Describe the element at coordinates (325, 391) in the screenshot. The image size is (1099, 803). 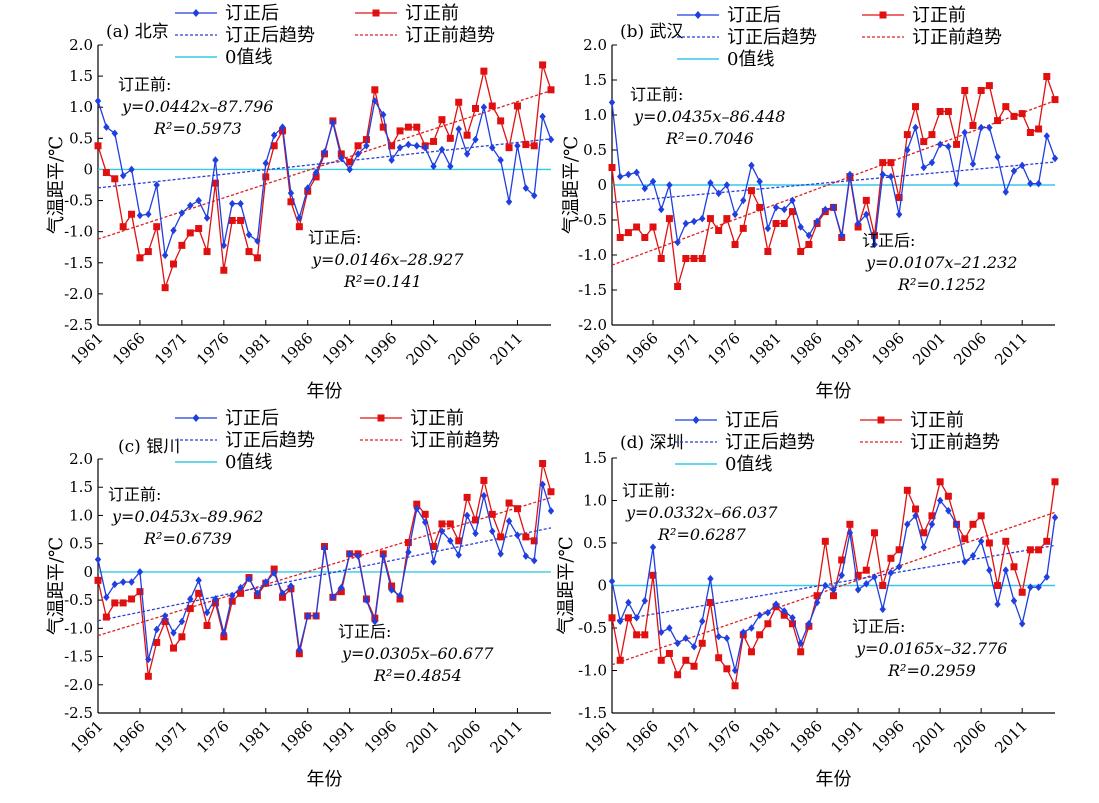
I see `x-axis-label: 年份` at that location.